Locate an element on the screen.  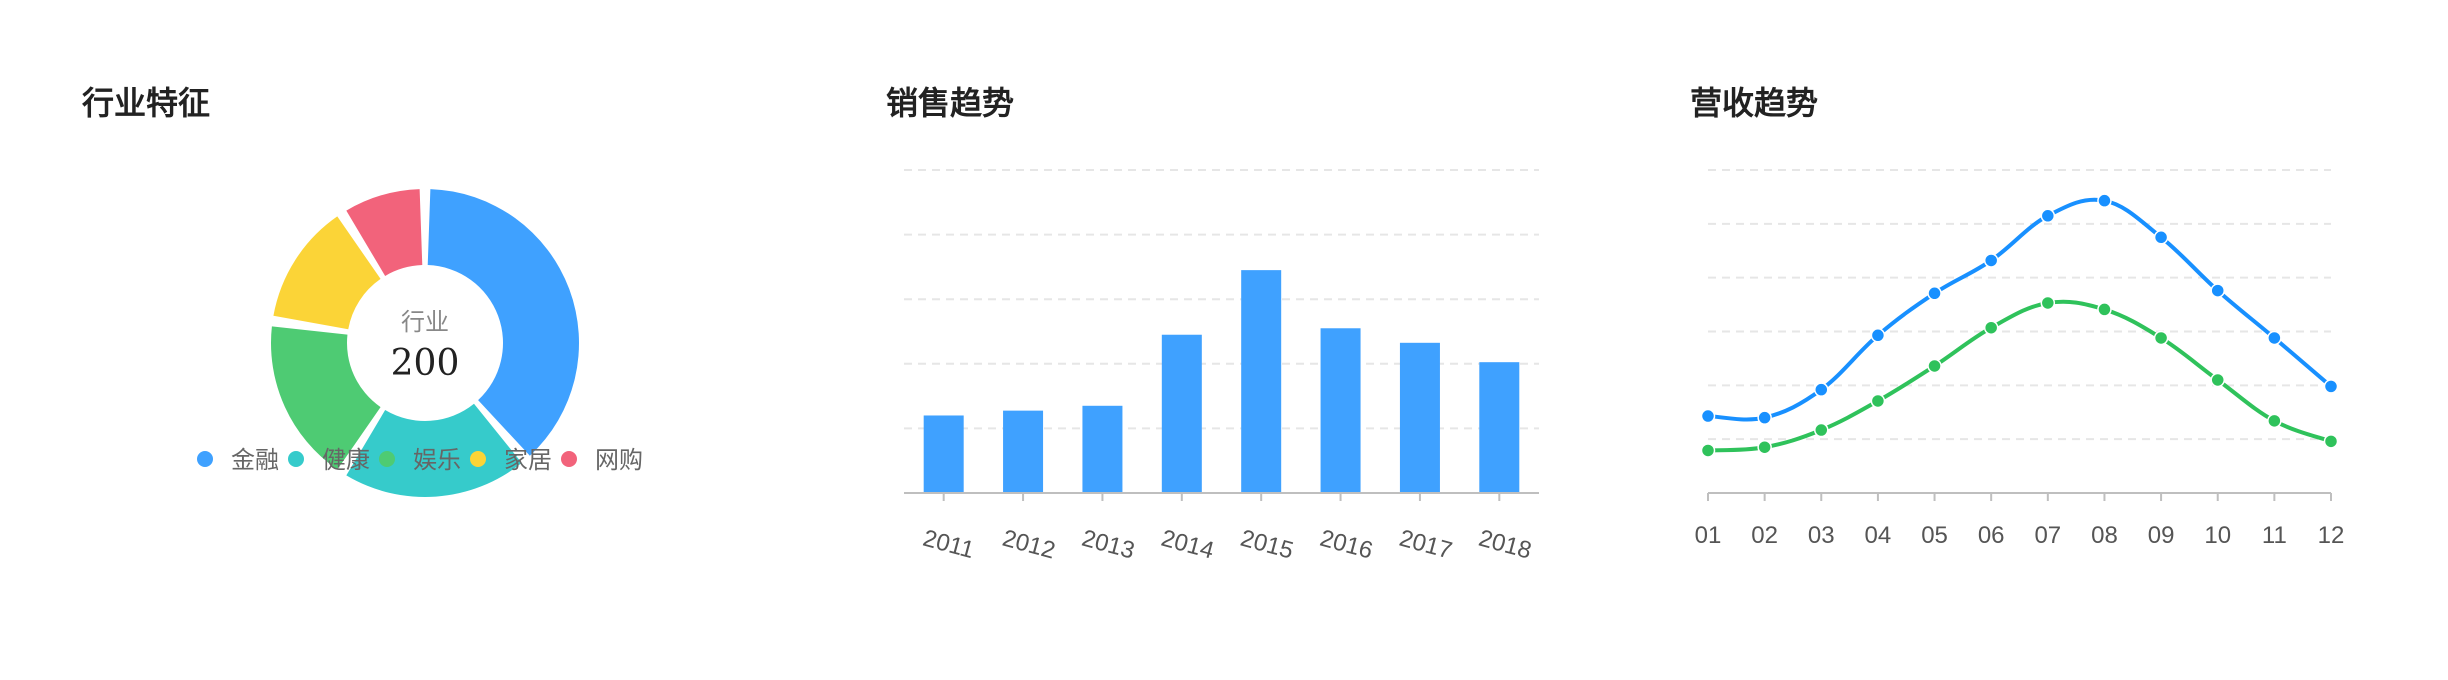
x-tick-label: 2011 is located at coordinates (948, 544).